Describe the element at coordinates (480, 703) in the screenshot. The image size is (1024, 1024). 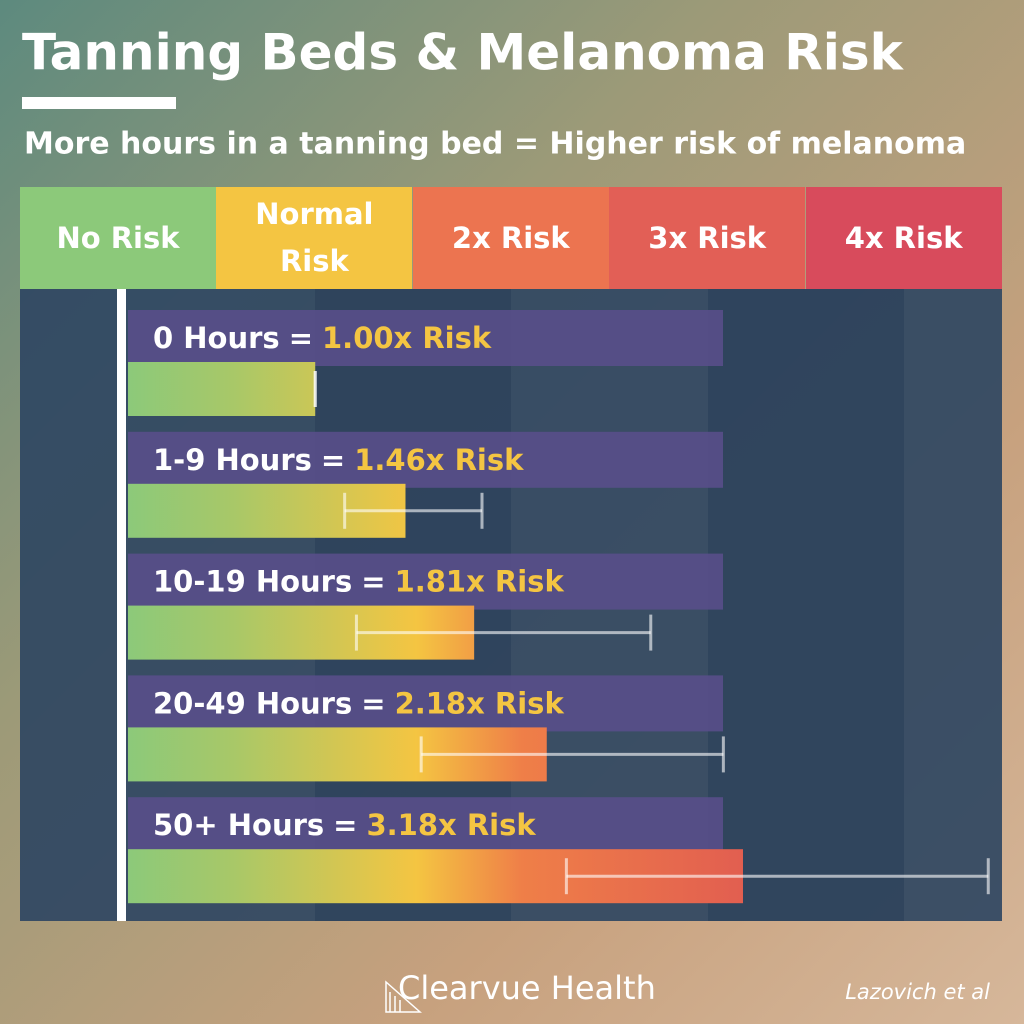
I see `value-label: 2.18x Risk` at that location.